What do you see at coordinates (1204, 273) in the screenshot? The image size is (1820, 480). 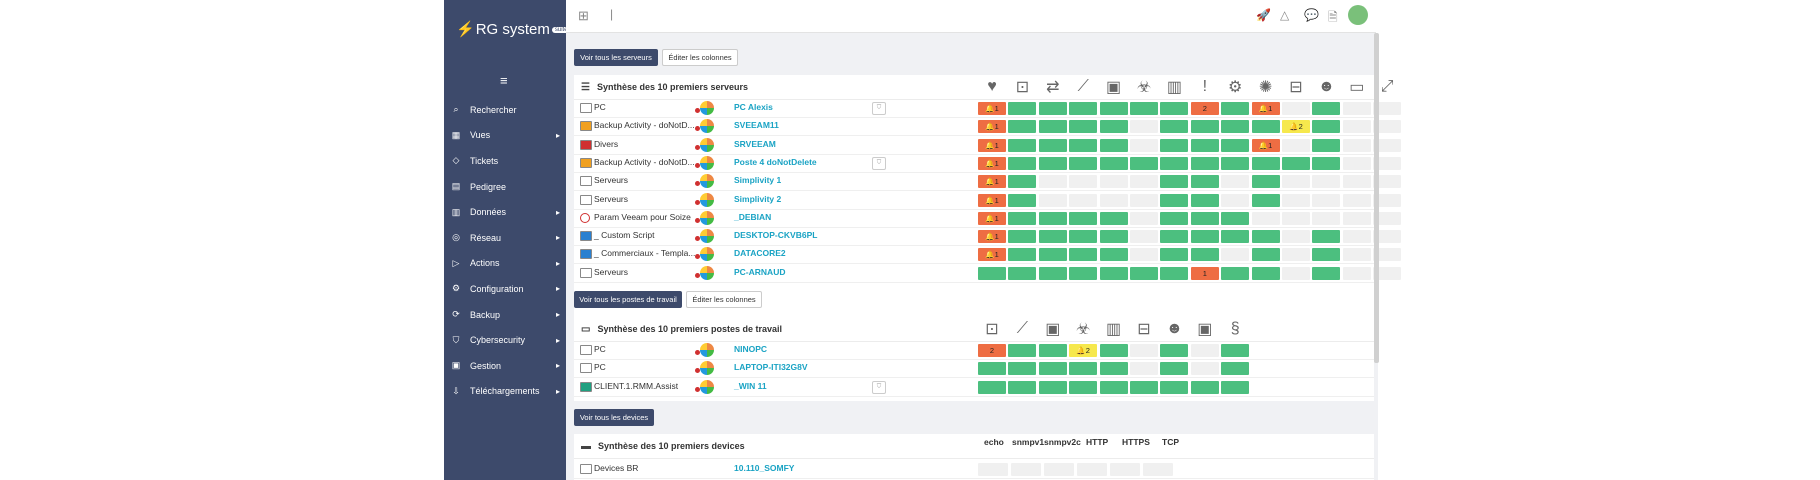 I see `status-cell: 1` at bounding box center [1204, 273].